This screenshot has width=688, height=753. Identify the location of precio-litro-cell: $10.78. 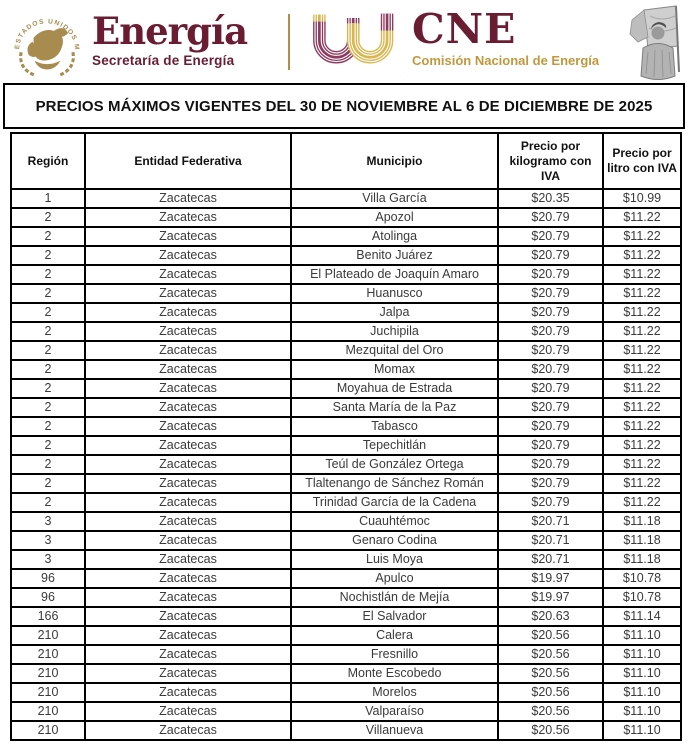
(642, 578).